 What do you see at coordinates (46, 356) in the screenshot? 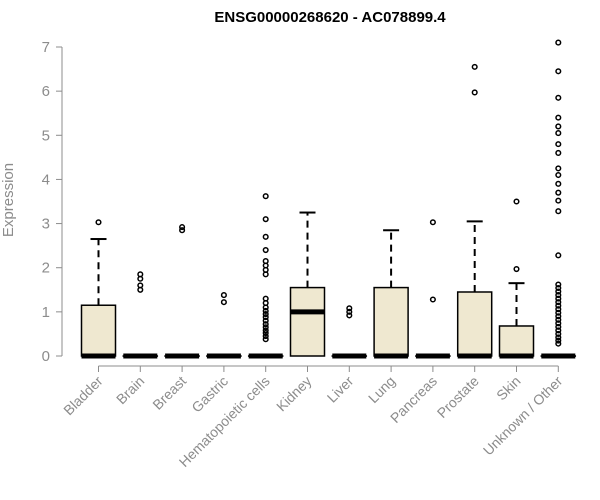
I see `y-tick-label: 0` at bounding box center [46, 356].